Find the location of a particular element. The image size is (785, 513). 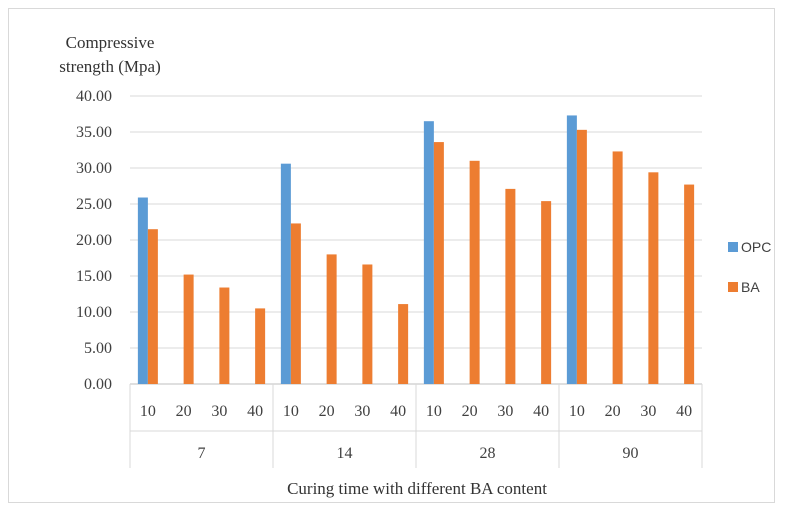

x-axis-label: Curing time with different BA content is located at coordinates (417, 488).